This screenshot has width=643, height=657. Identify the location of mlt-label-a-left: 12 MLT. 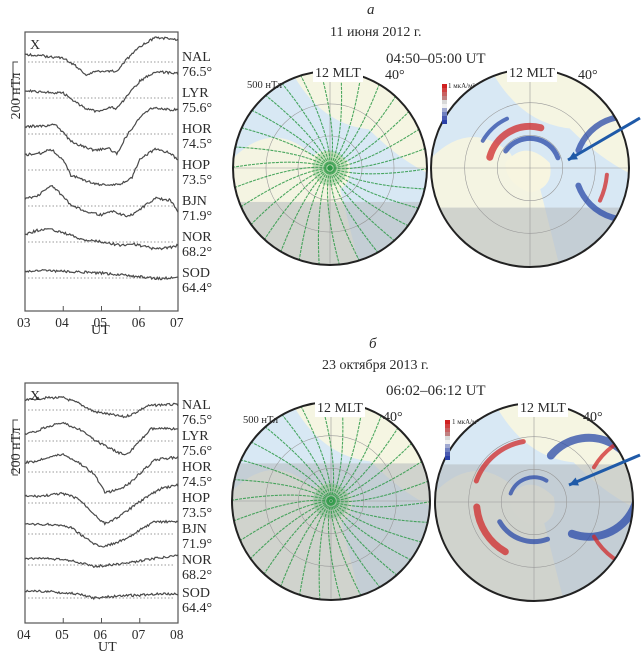
(338, 74).